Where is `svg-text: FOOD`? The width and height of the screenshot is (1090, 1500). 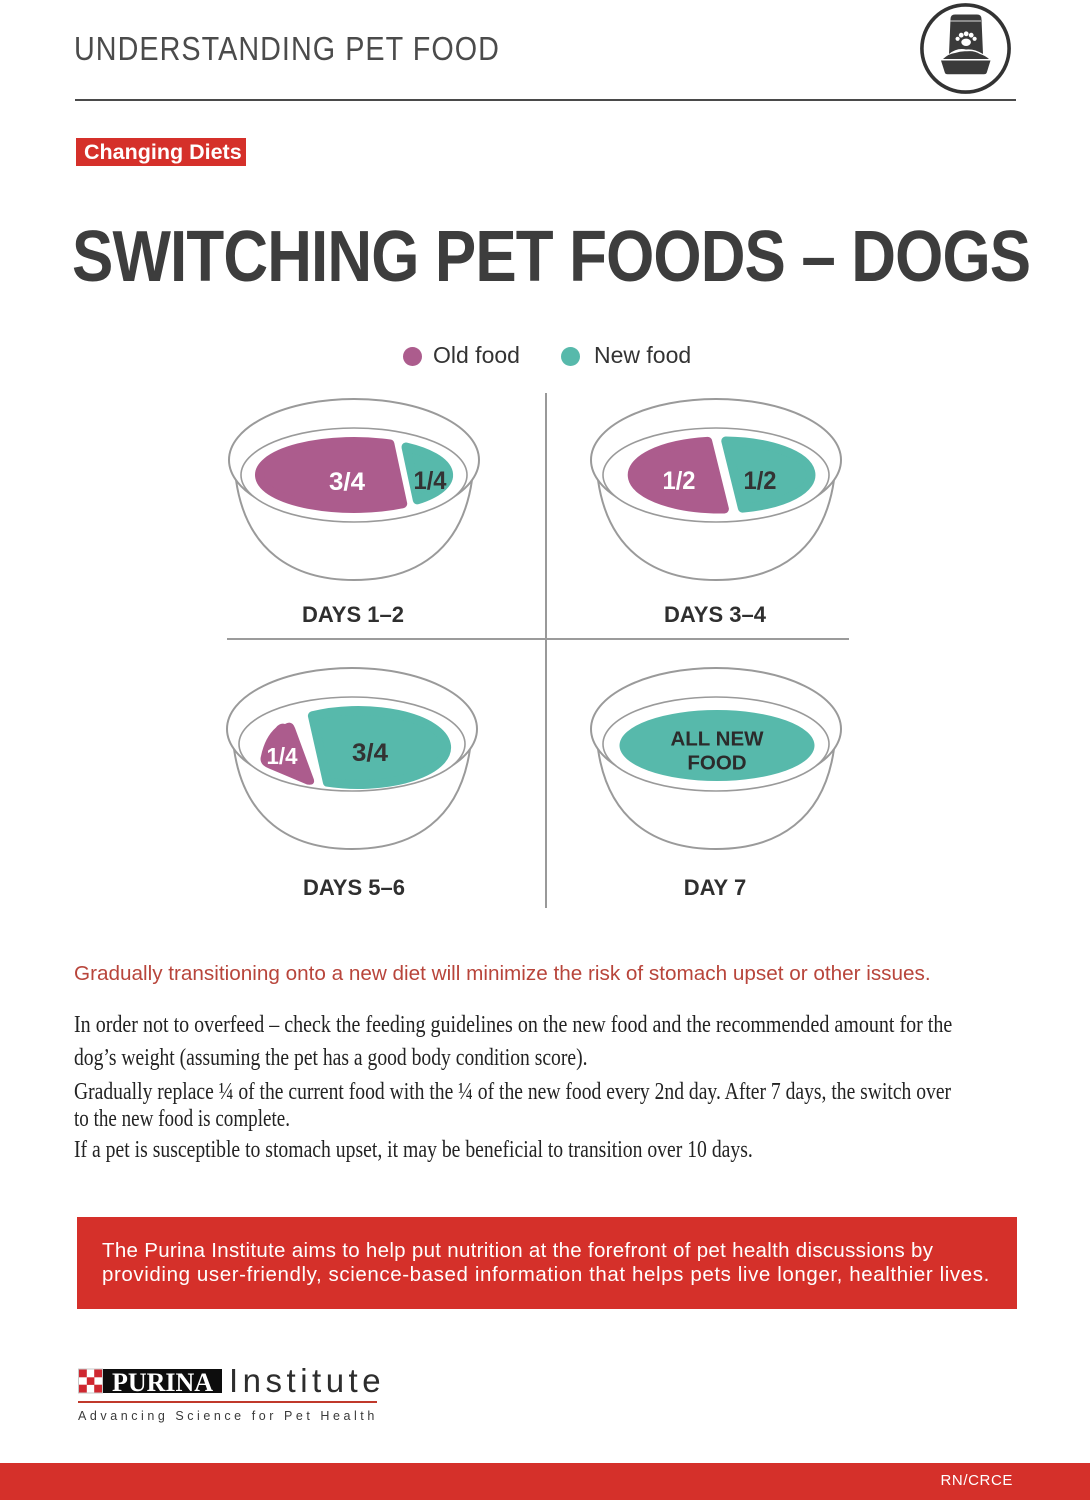
svg-text: FOOD is located at coordinates (716, 763).